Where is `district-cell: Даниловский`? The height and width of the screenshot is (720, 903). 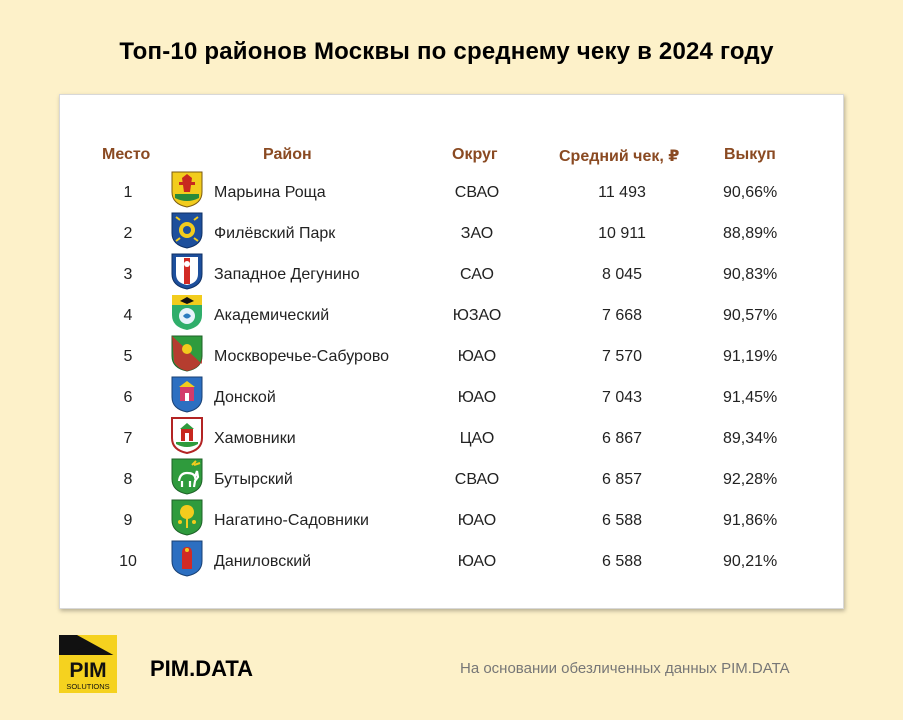 district-cell: Даниловский is located at coordinates (263, 561).